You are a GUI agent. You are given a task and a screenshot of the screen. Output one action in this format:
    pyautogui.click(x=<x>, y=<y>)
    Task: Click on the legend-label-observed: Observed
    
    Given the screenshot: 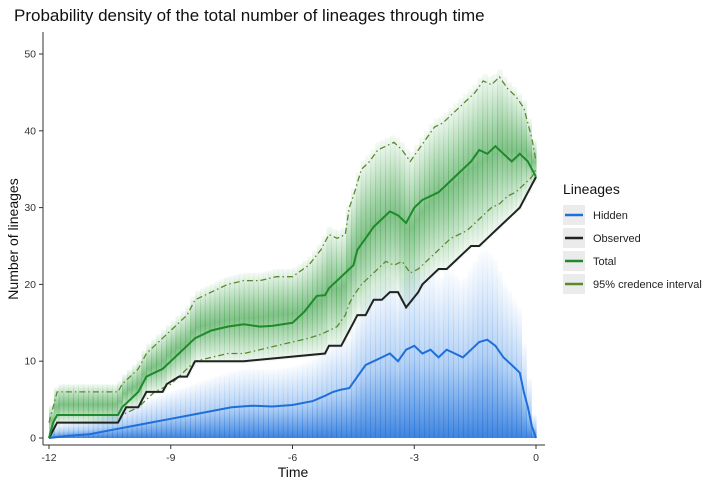 What is the action you would take?
    pyautogui.click(x=617, y=239)
    